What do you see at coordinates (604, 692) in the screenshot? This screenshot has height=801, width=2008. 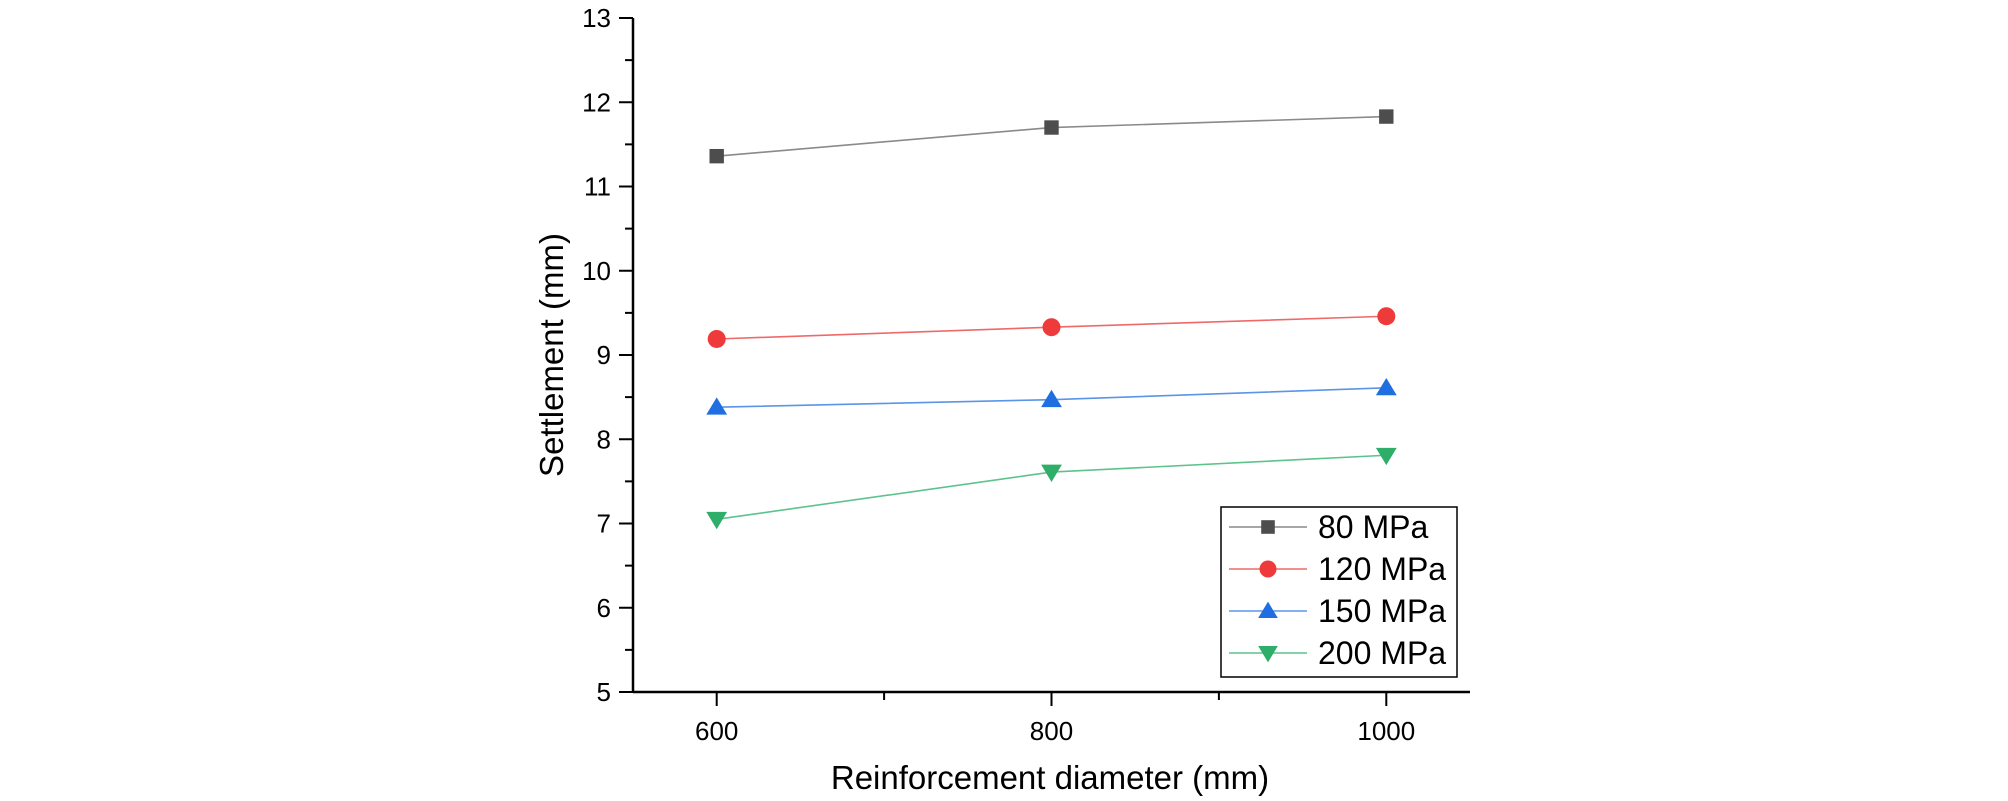 I see `y-tick-label: 5` at bounding box center [604, 692].